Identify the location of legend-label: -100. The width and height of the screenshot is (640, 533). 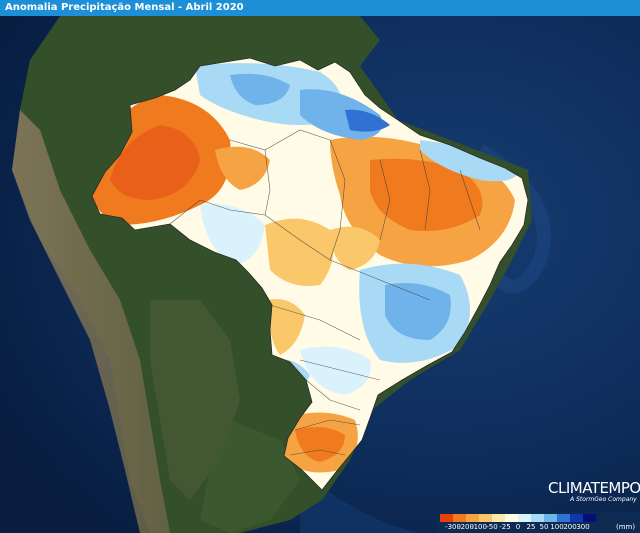
(479, 527).